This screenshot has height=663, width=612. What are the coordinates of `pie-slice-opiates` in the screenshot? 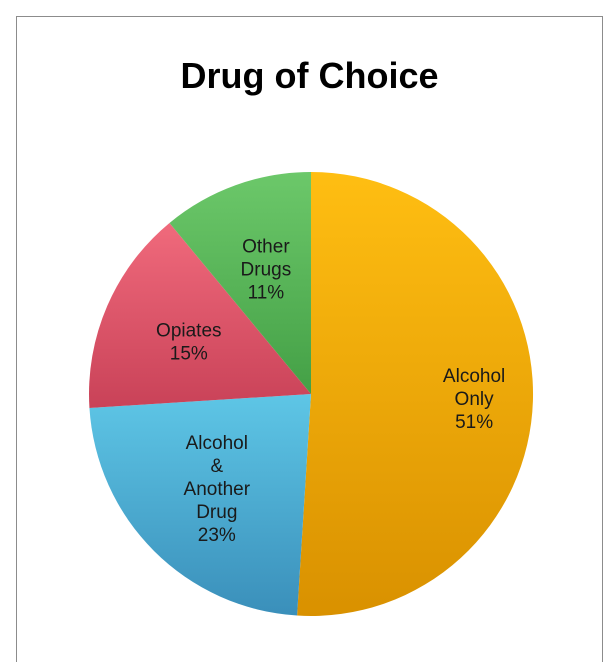 It's located at (200, 315).